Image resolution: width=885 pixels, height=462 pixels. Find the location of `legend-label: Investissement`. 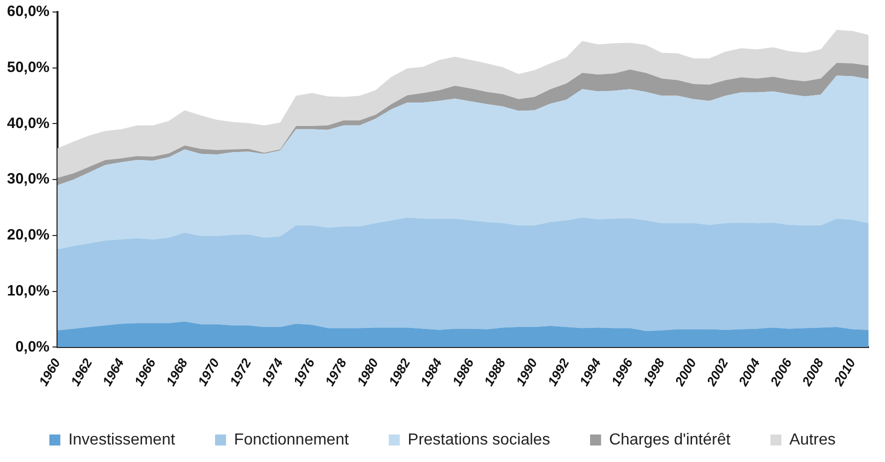

legend-label: Investissement is located at coordinates (122, 439).